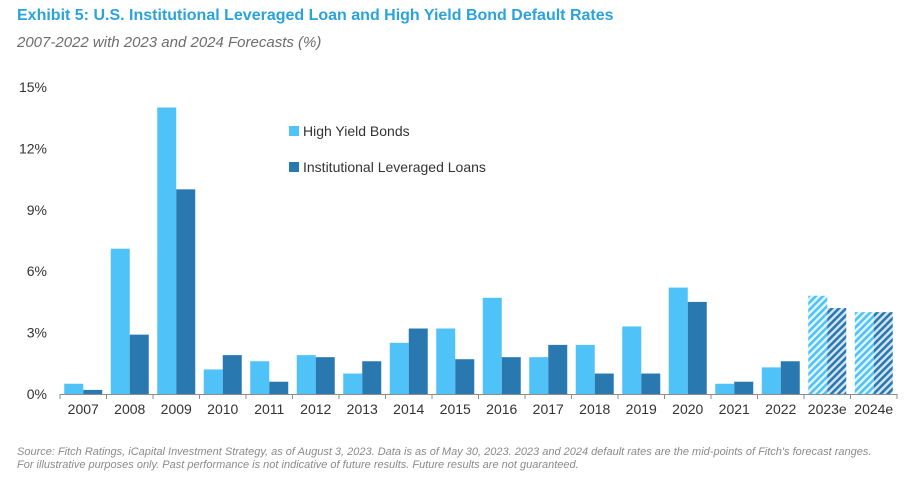  I want to click on bar-leveraged-loans-2017, so click(558, 369).